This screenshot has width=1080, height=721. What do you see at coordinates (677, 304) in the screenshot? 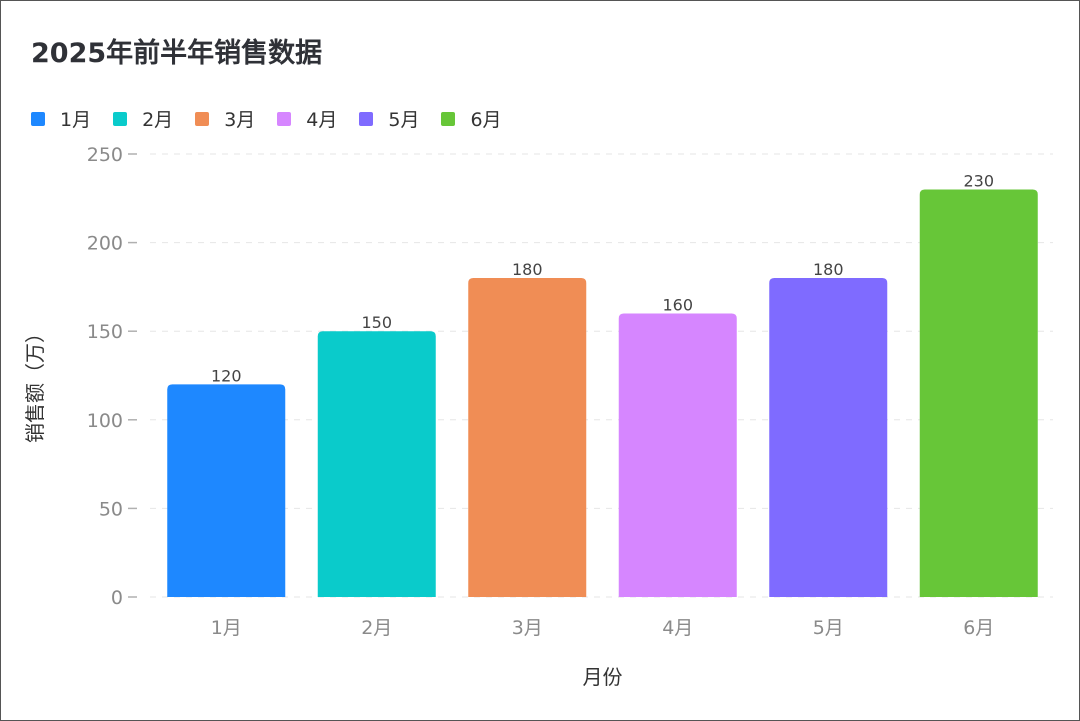
I see `bar-value-label: 160` at bounding box center [677, 304].